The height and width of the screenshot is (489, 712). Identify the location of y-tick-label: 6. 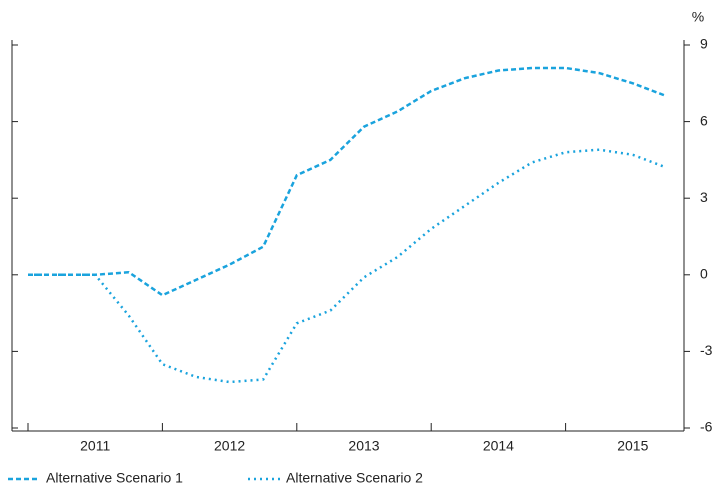
(704, 120).